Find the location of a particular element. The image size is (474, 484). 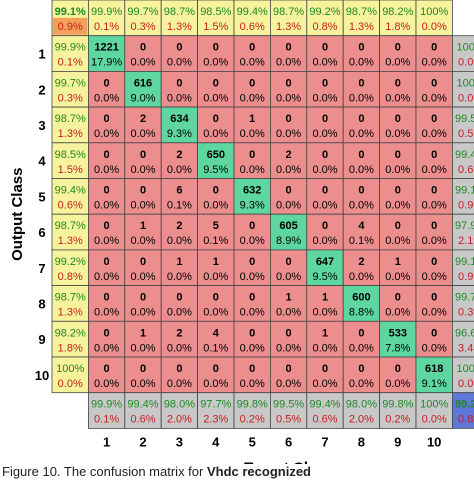

top-summary-top: 100% is located at coordinates (434, 12).